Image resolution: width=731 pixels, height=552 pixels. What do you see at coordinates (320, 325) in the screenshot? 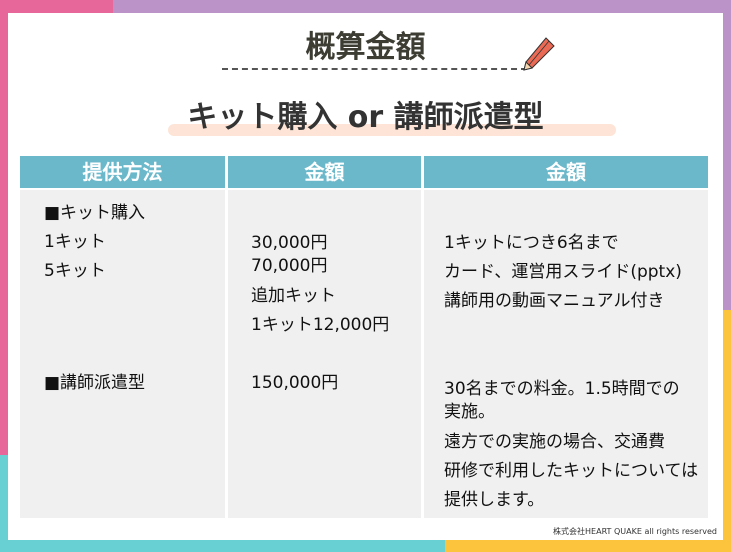
I see `extra-kit-price: 1キット12,000円` at bounding box center [320, 325].